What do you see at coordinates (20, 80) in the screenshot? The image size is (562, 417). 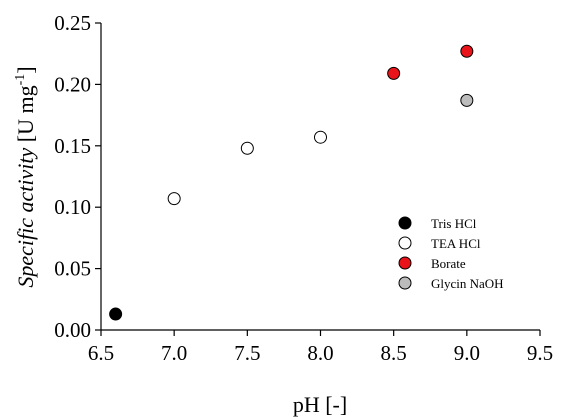 I see `y-axis-label-sup: -1` at bounding box center [20, 80].